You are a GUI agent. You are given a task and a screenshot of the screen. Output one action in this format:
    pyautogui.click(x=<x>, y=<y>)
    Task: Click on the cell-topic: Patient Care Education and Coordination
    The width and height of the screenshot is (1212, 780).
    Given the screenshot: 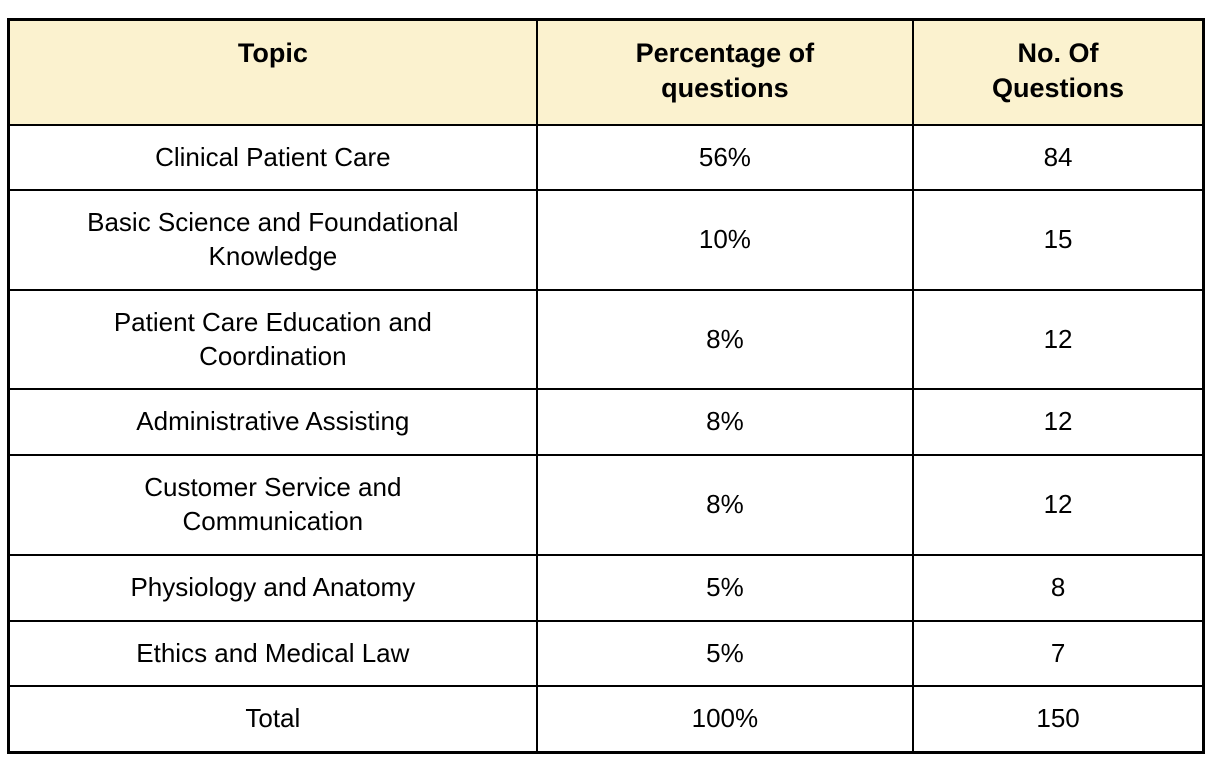 What is the action you would take?
    pyautogui.click(x=272, y=339)
    